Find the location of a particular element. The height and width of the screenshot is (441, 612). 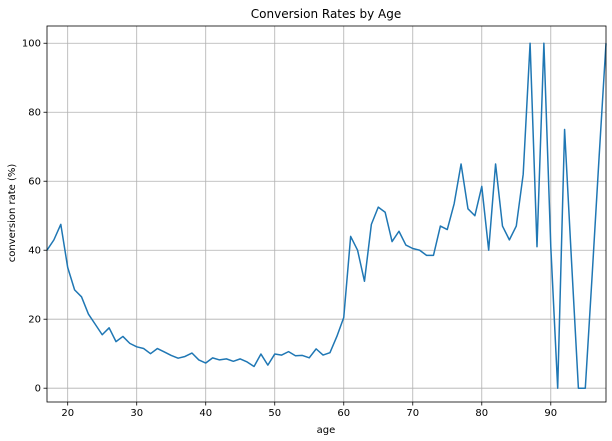

x-tick-label: 50 is located at coordinates (274, 413).